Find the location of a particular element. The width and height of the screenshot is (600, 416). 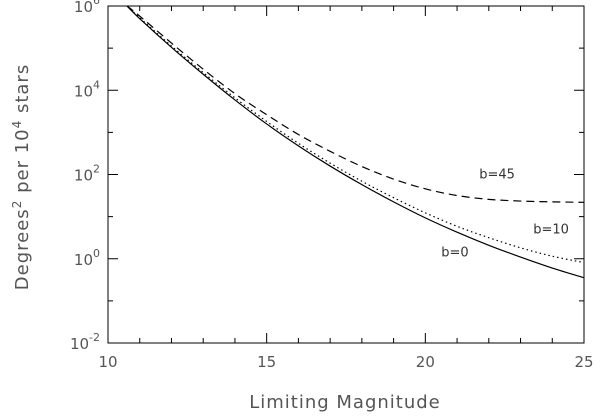

y-tick-label: 10⁰ is located at coordinates (87, 258).